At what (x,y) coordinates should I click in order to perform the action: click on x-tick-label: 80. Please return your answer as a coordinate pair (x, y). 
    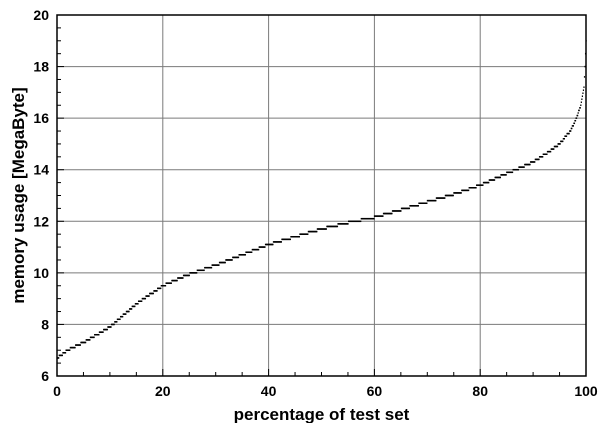
    Looking at the image, I should click on (480, 391).